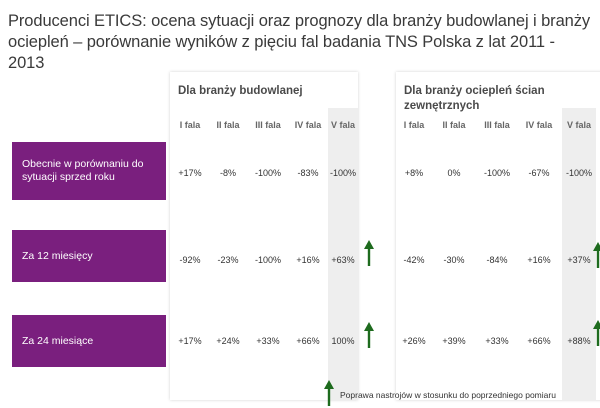 The width and height of the screenshot is (600, 408). What do you see at coordinates (343, 260) in the screenshot?
I see `value-cell: +63%` at bounding box center [343, 260].